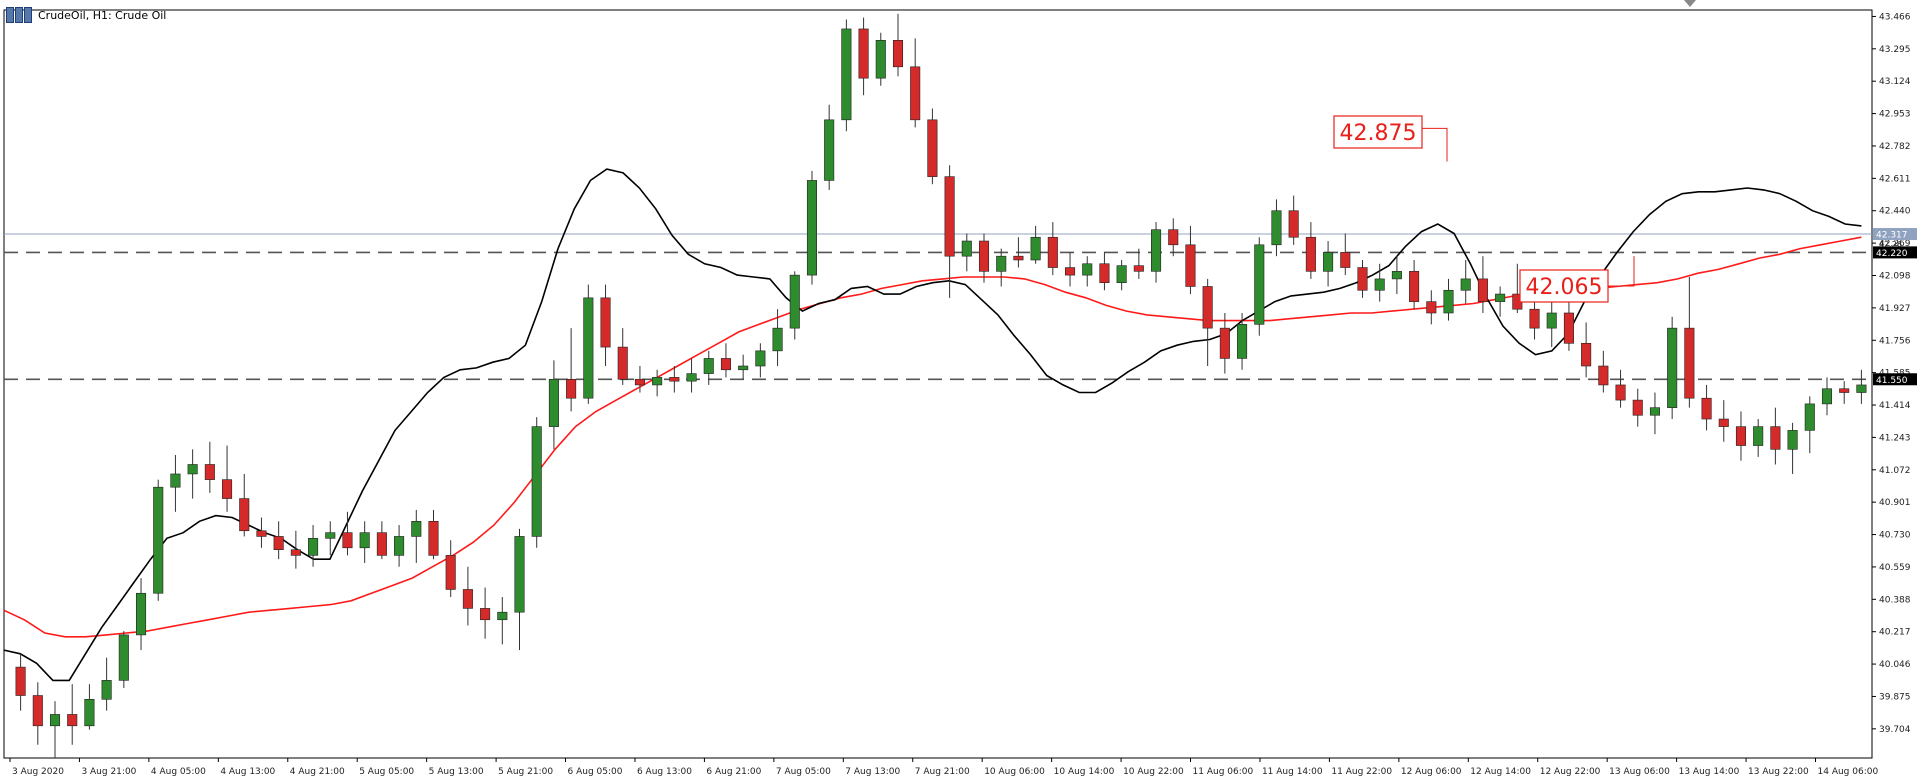  Describe the element at coordinates (1892, 254) in the screenshot. I see `upper-level-tag: 42.220` at that location.